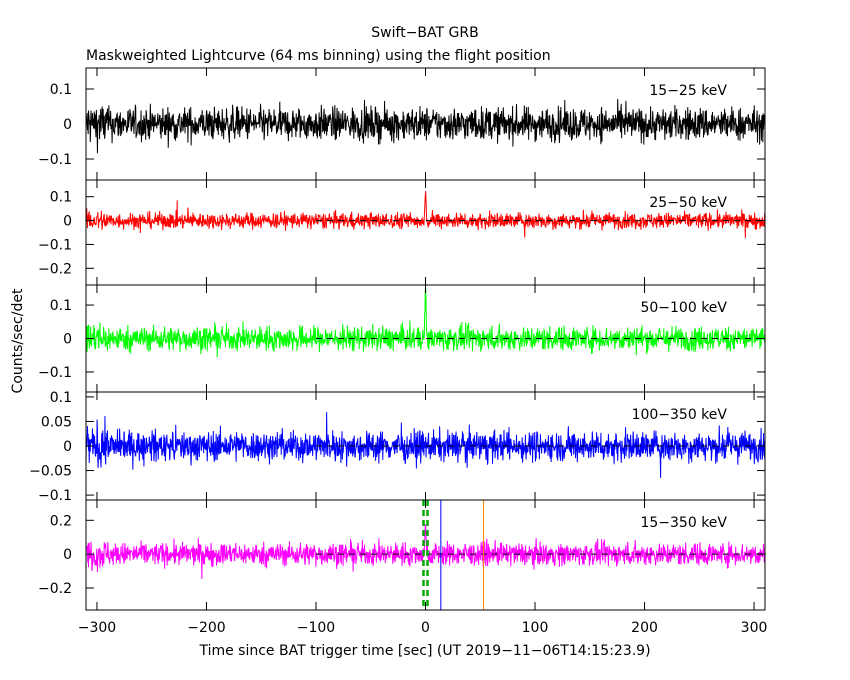 This screenshot has height=680, width=850. I want to click on ytick-label-2-2: 0, so click(67, 222).